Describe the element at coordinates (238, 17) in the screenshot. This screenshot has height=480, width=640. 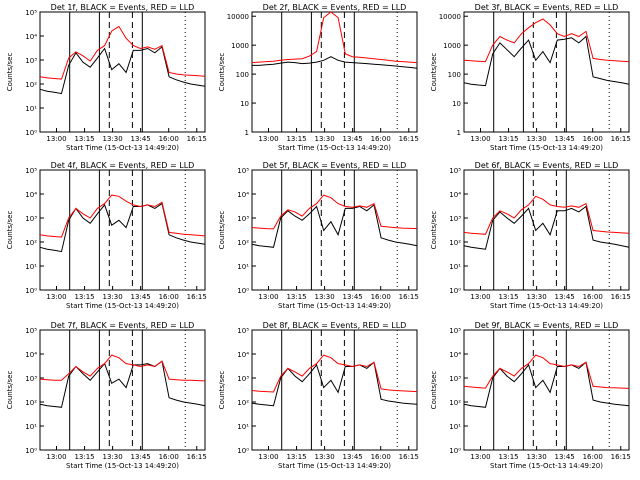
I see `y-tick-label: 10000` at that location.